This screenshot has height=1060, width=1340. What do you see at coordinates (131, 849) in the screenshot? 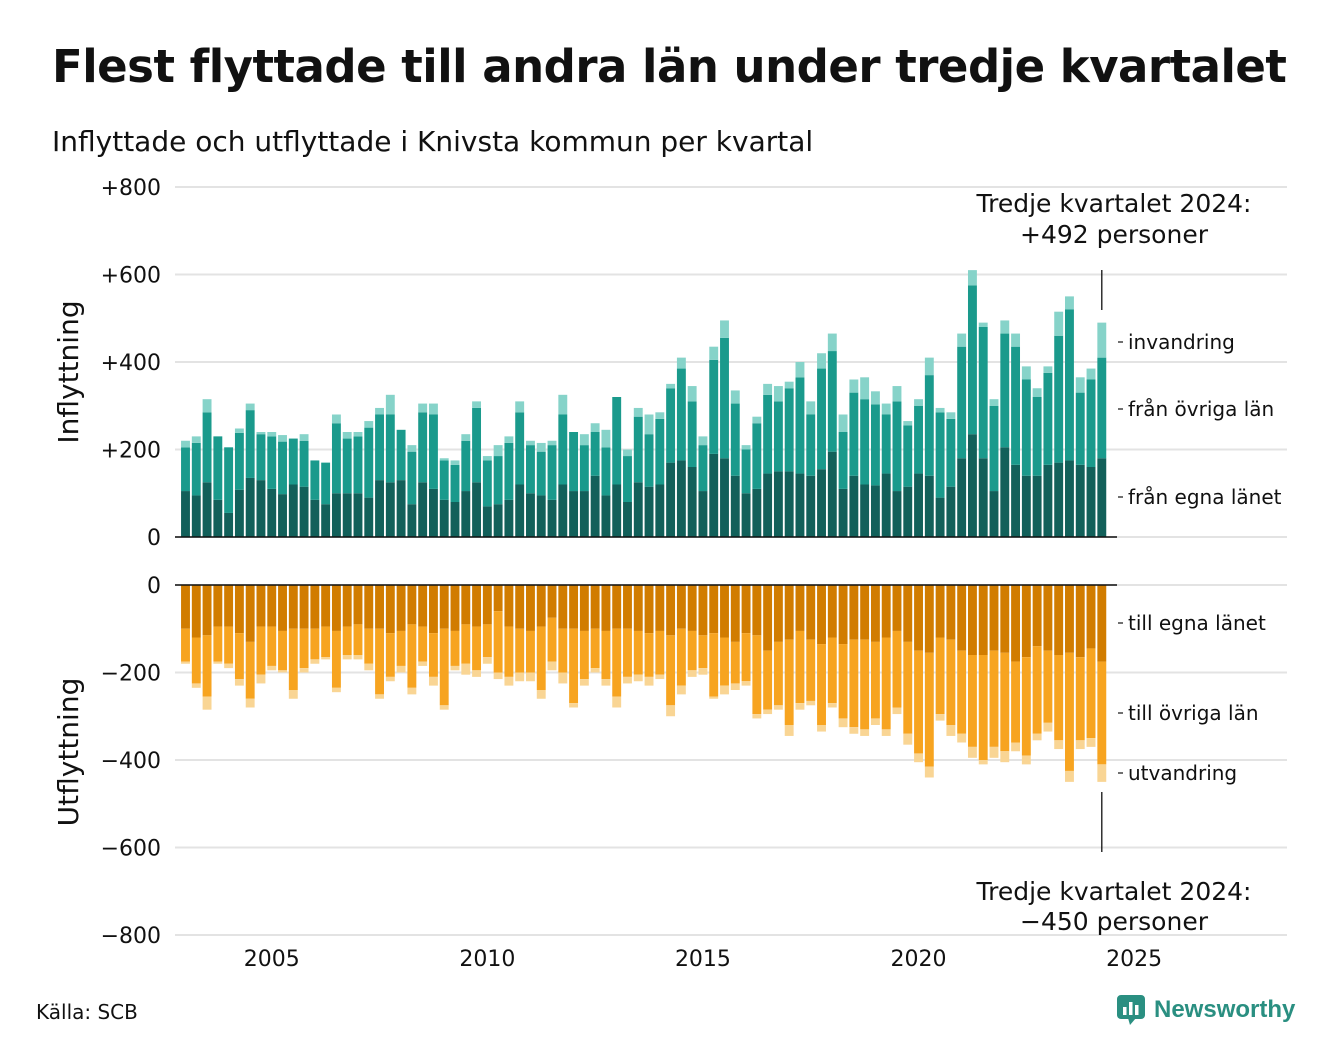
I see `out-ytick-label: −600` at bounding box center [131, 849].